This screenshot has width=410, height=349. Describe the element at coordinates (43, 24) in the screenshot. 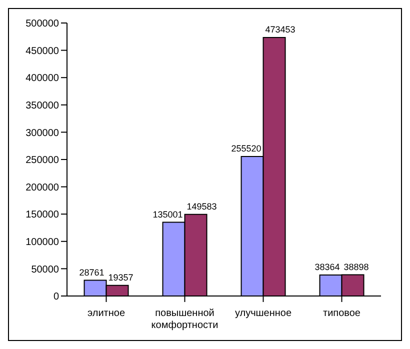

I see `y-tick-label: 500000` at that location.